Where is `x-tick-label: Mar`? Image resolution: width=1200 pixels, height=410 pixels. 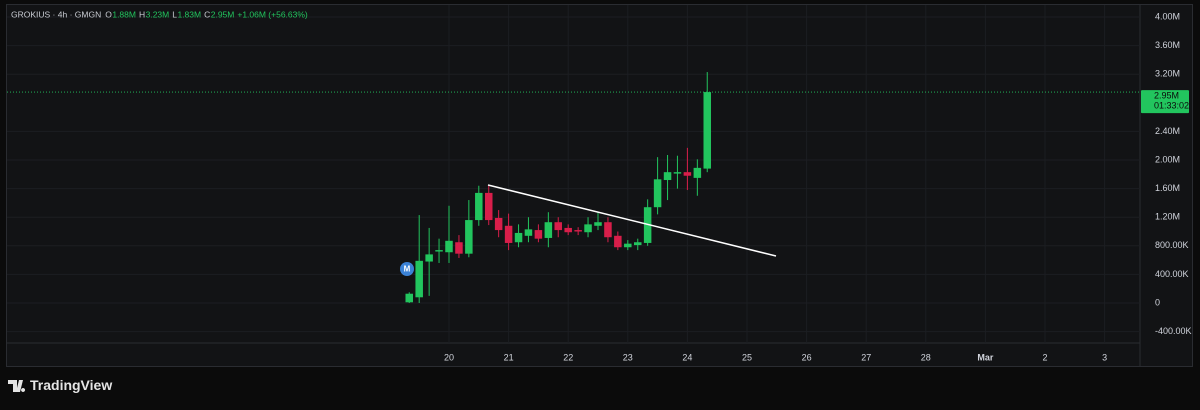 x-tick-label: Mar is located at coordinates (985, 357).